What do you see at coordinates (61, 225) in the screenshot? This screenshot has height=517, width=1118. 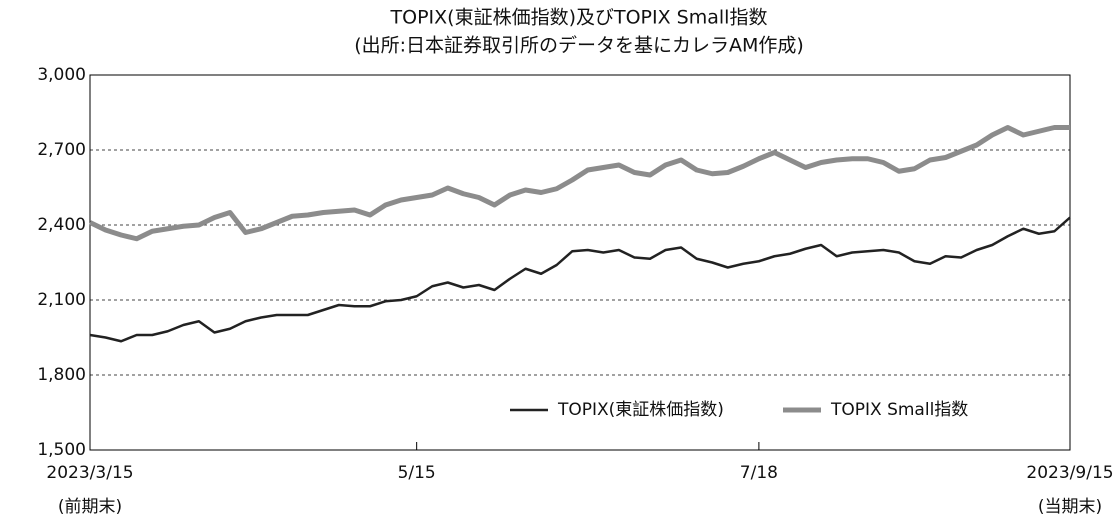 I see `y-tick-label: 2,400` at bounding box center [61, 225].